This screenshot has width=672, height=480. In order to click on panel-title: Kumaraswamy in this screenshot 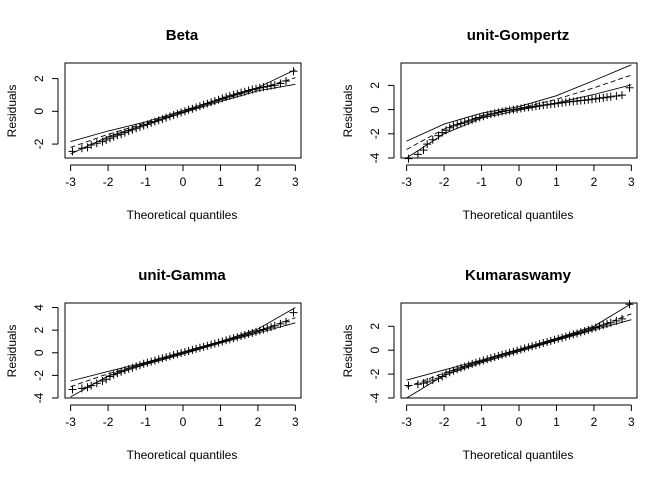, I will do `click(518, 275)`.